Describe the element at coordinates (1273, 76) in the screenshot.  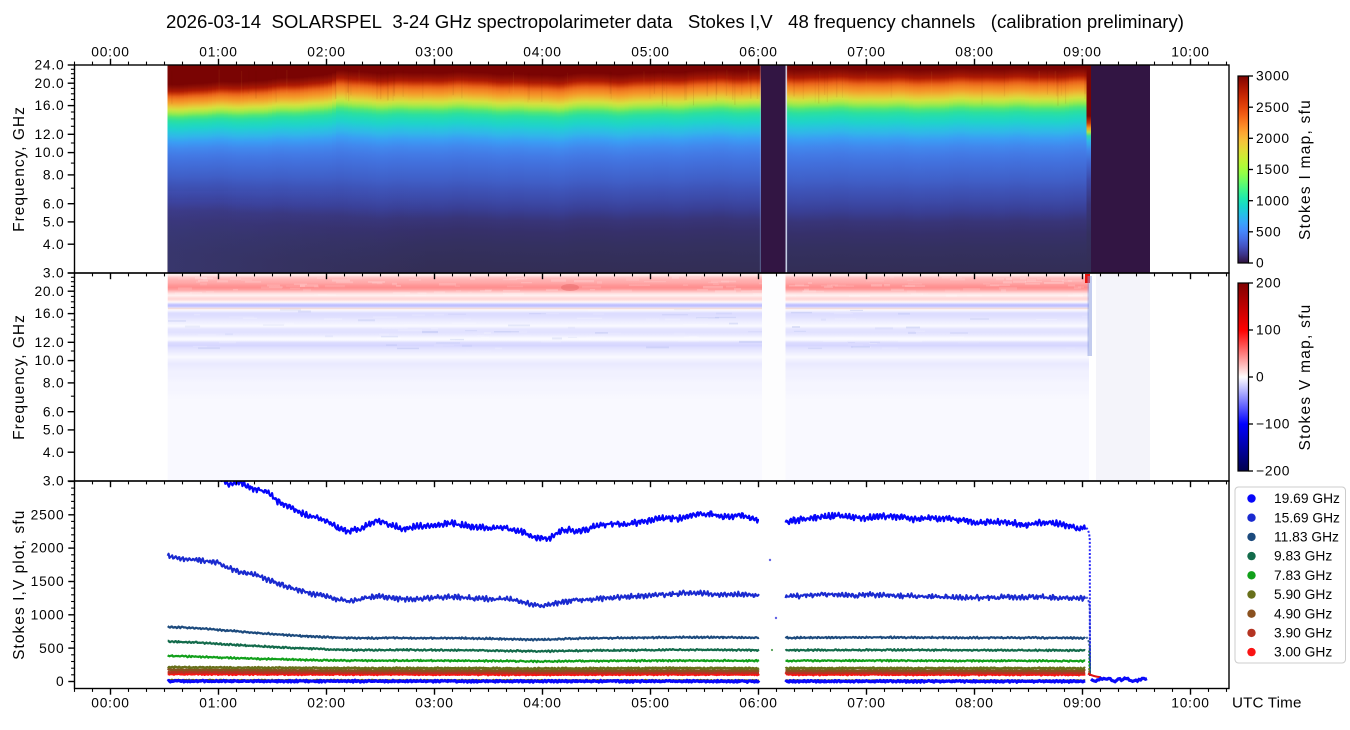
I see `svg-text: 3000` at that location.